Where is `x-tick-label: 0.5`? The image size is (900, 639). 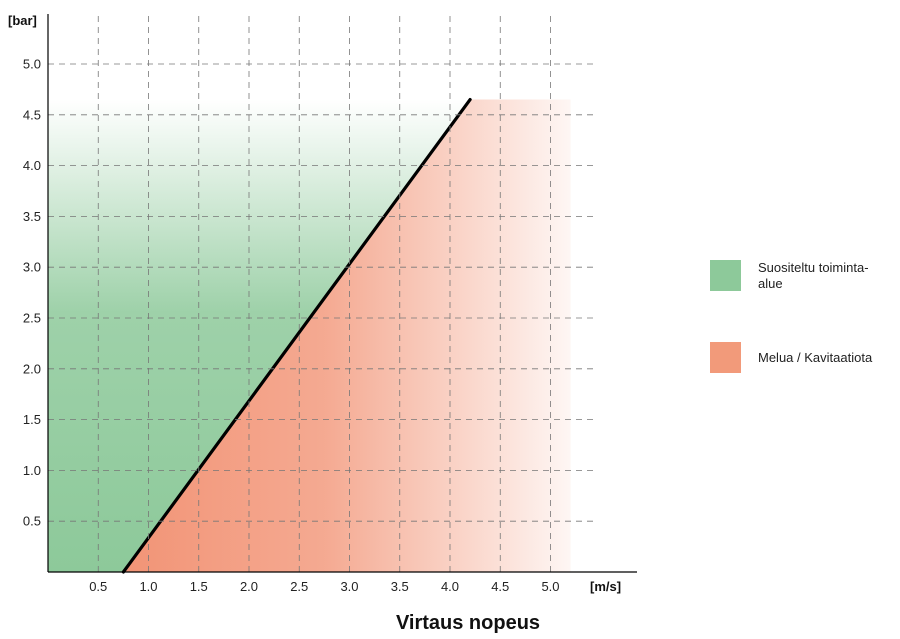 x-tick-label: 0.5 is located at coordinates (98, 586).